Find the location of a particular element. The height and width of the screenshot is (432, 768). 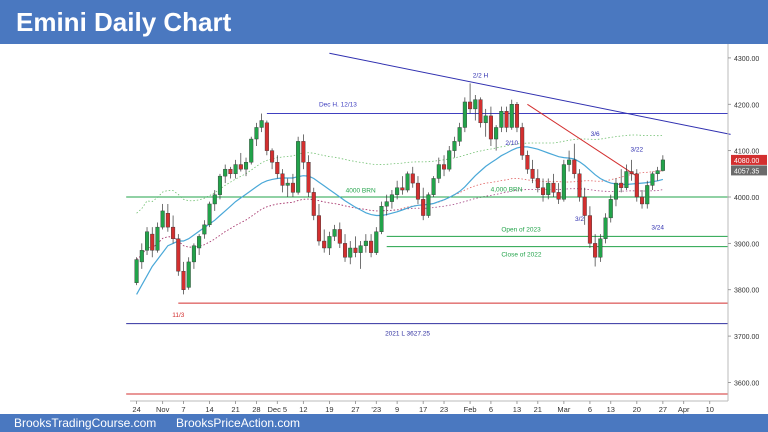

level-label-3: Close of 2022 is located at coordinates (521, 255).